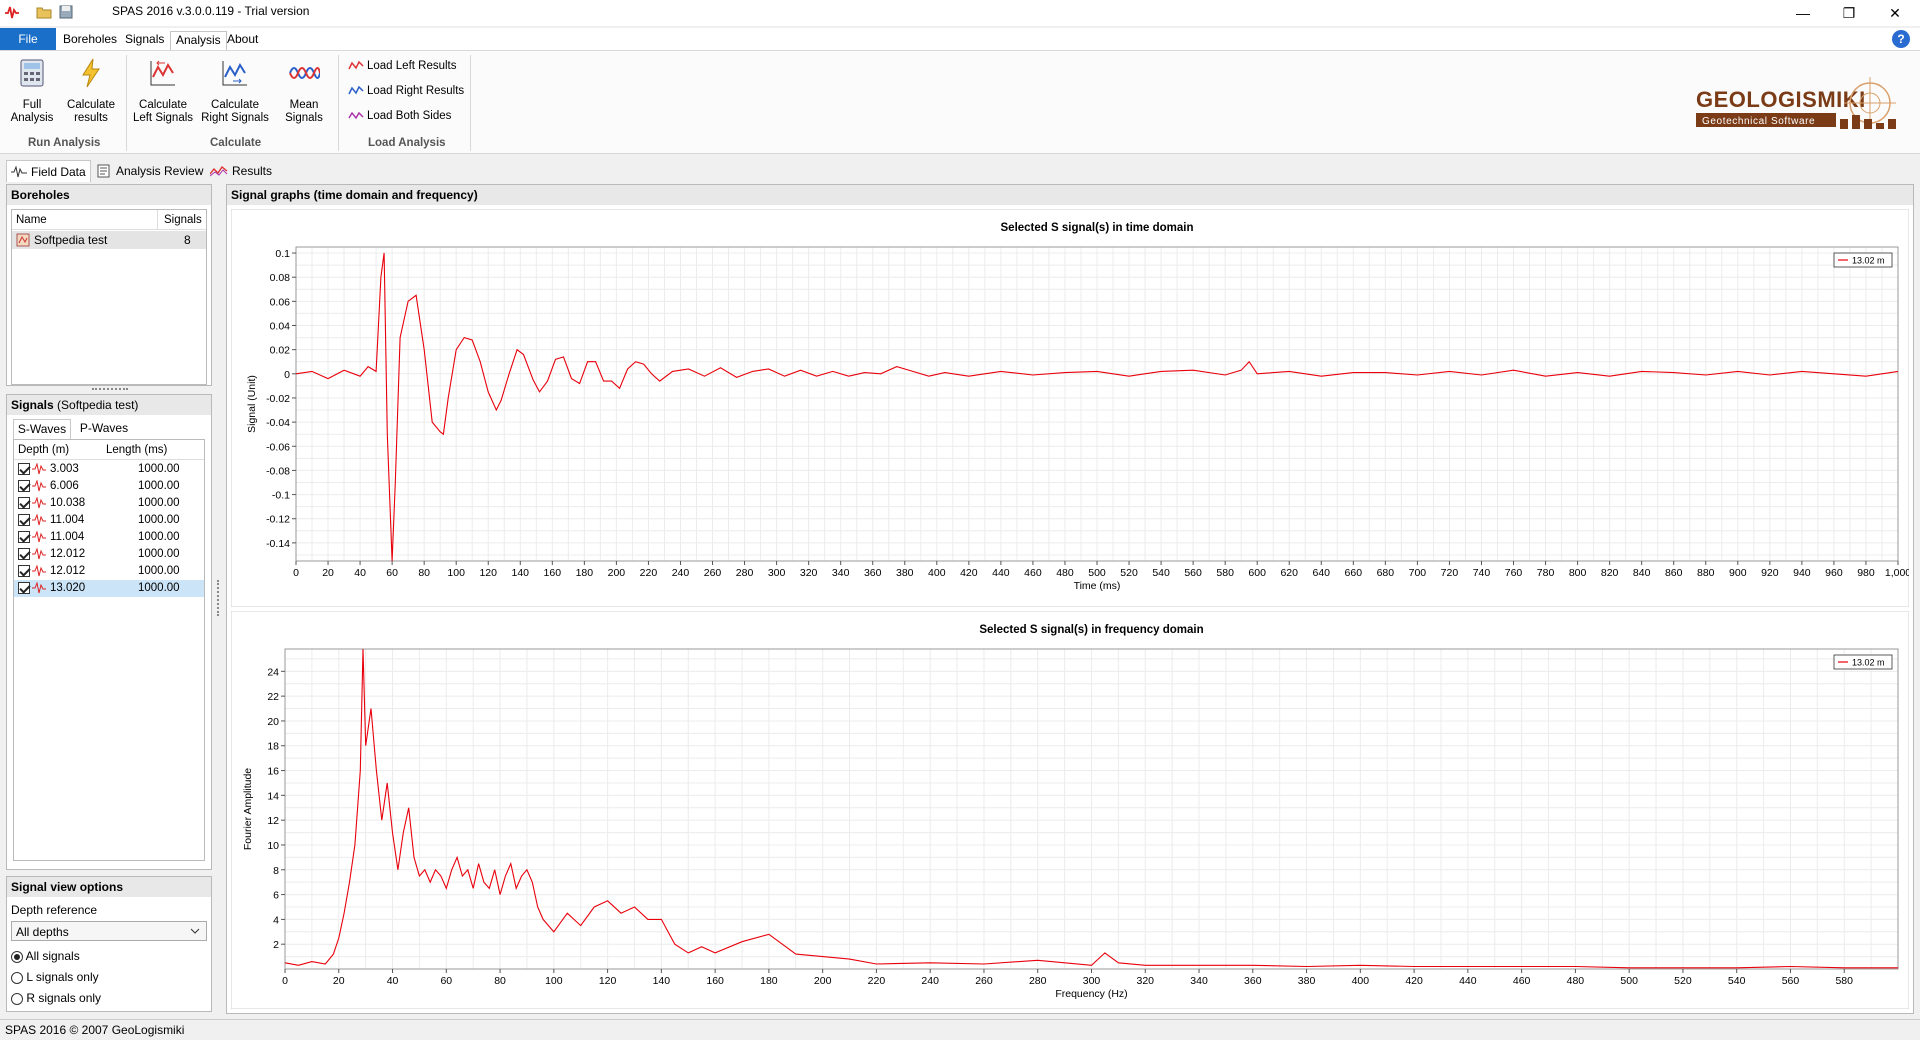 The width and height of the screenshot is (1920, 1040). I want to click on load-left-results-button: Load Left Results, so click(402, 66).